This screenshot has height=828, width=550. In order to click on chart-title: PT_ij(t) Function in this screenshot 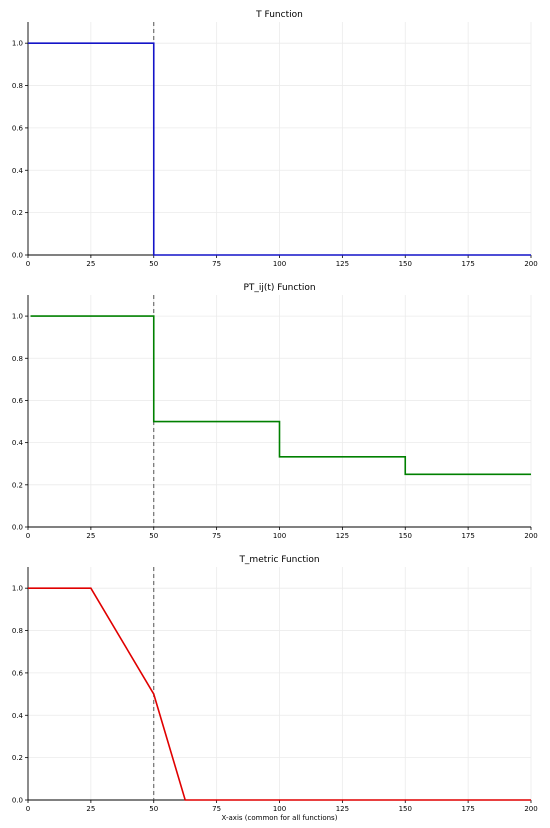, I will do `click(279, 288)`.